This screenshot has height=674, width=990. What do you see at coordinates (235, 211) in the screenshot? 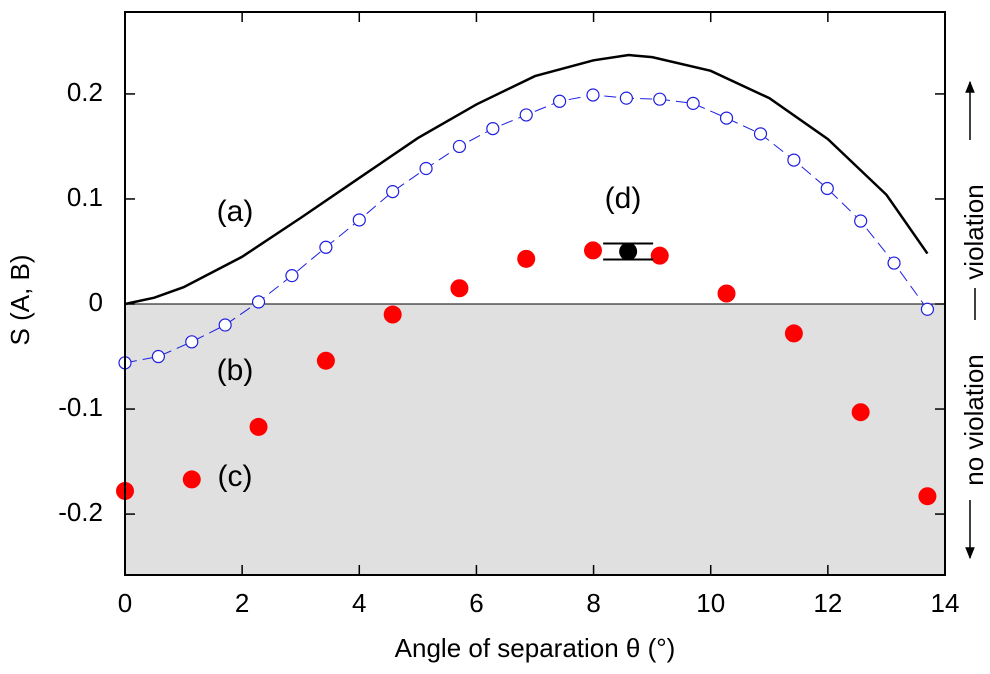
I see `series-label: (a)` at bounding box center [235, 211].